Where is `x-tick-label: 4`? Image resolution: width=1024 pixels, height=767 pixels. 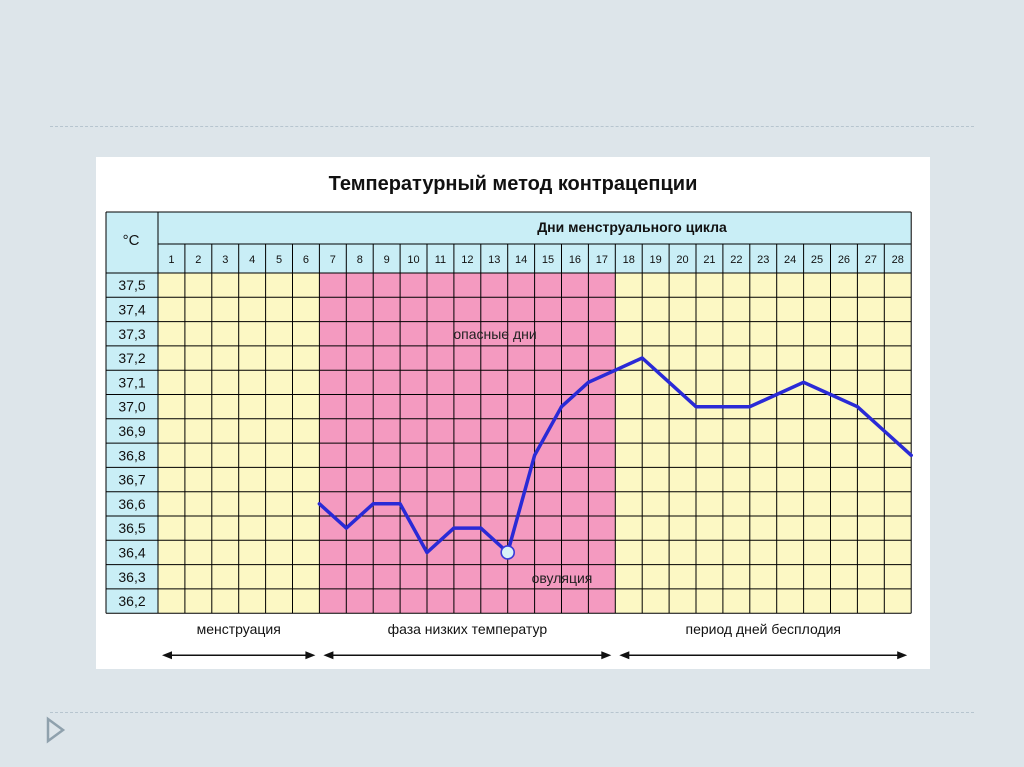
x-tick-label: 4 is located at coordinates (252, 260).